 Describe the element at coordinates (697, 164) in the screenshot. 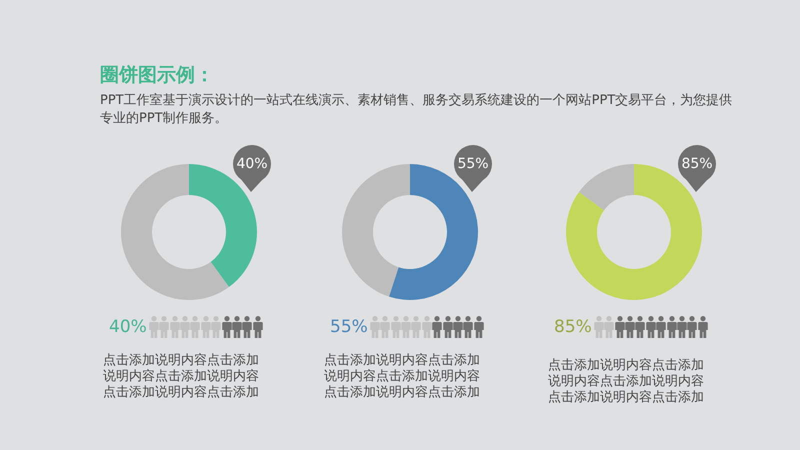

I see `data-label: 85%` at that location.